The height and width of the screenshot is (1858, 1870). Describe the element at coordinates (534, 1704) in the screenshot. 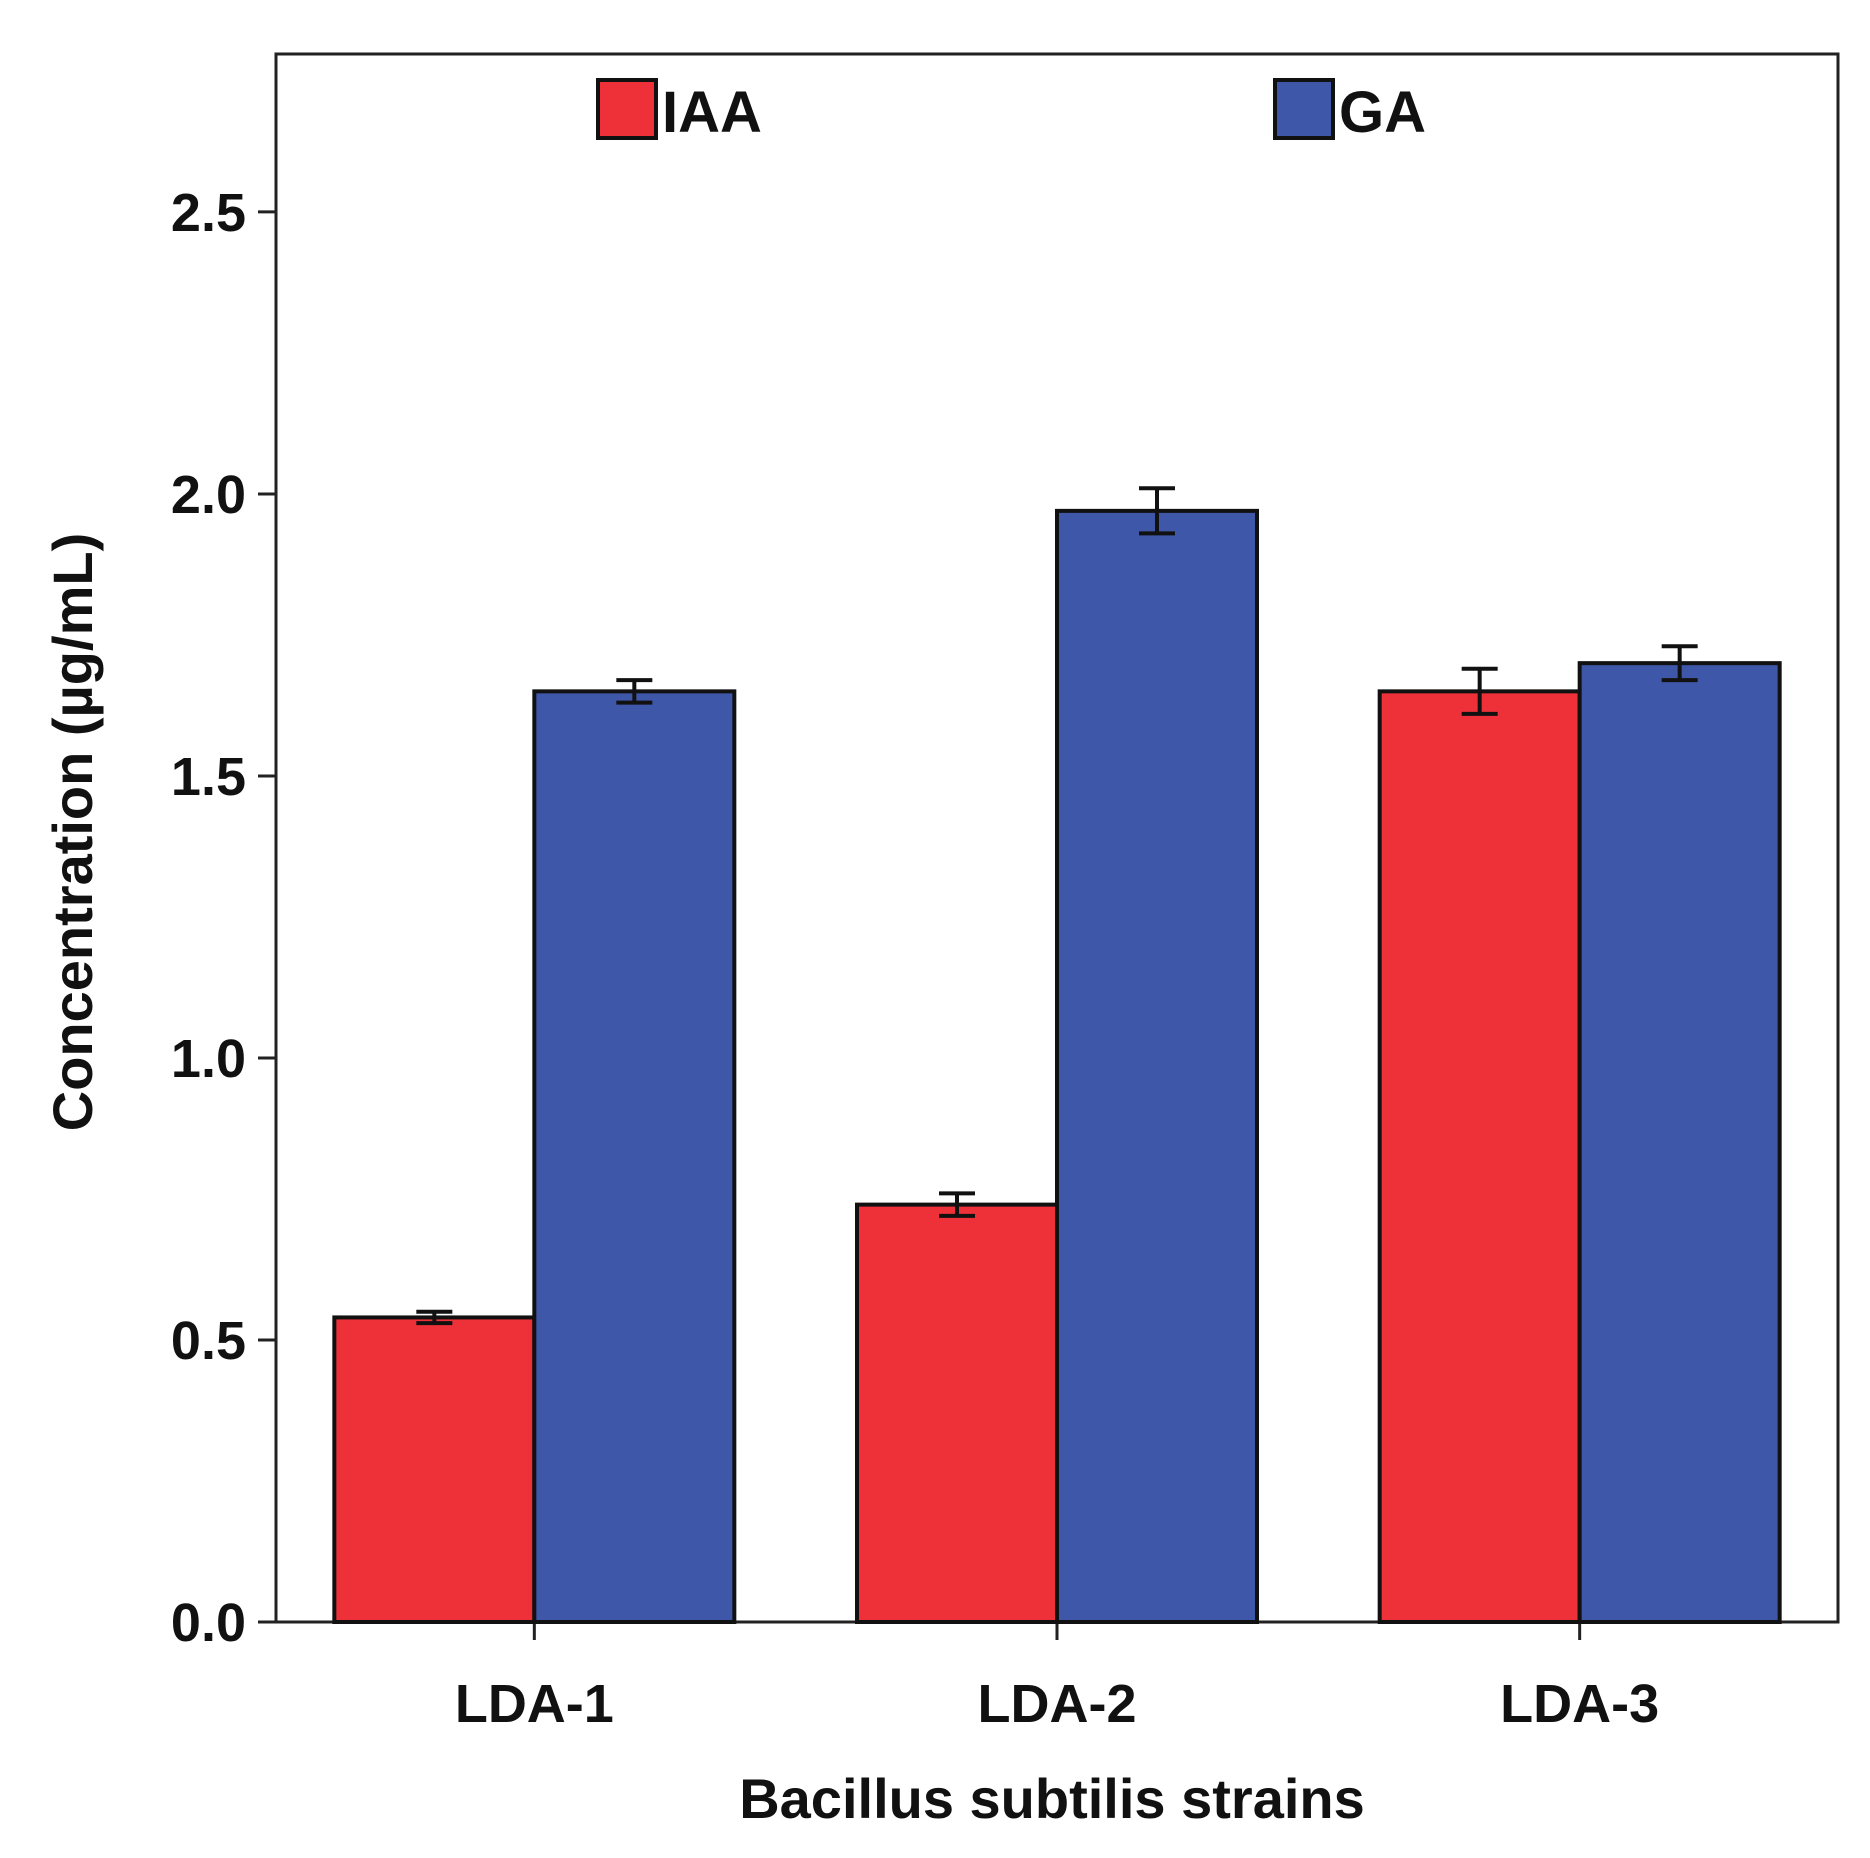

I see `x-category-label: LDA-1` at that location.